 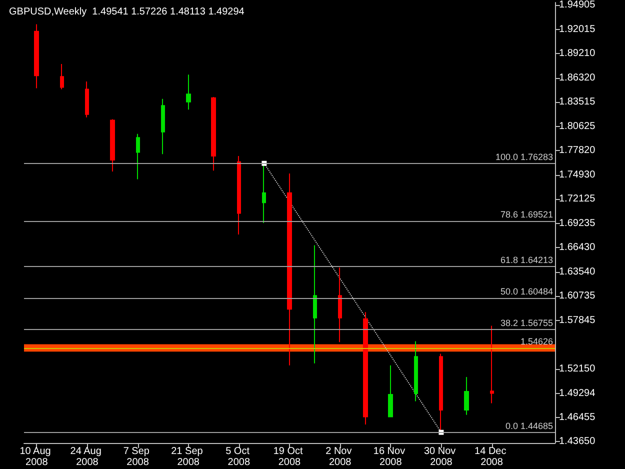 What do you see at coordinates (577, 5) in the screenshot?
I see `y-tick-label: 1.94905` at bounding box center [577, 5].